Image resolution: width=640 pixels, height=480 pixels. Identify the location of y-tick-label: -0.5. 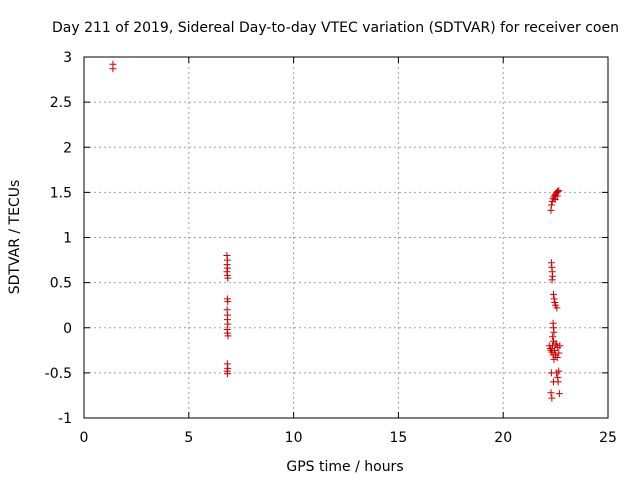
(58, 374).